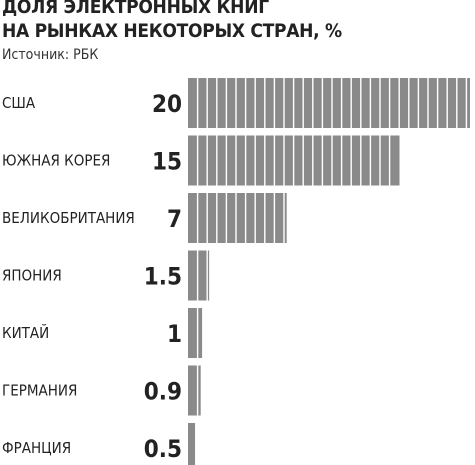 This screenshot has width=475, height=465. I want to click on value-label: 20, so click(167, 104).